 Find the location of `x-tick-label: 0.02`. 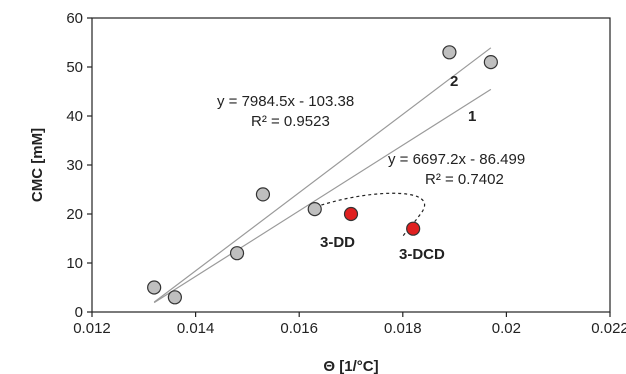

x-tick-label: 0.02 is located at coordinates (506, 328).